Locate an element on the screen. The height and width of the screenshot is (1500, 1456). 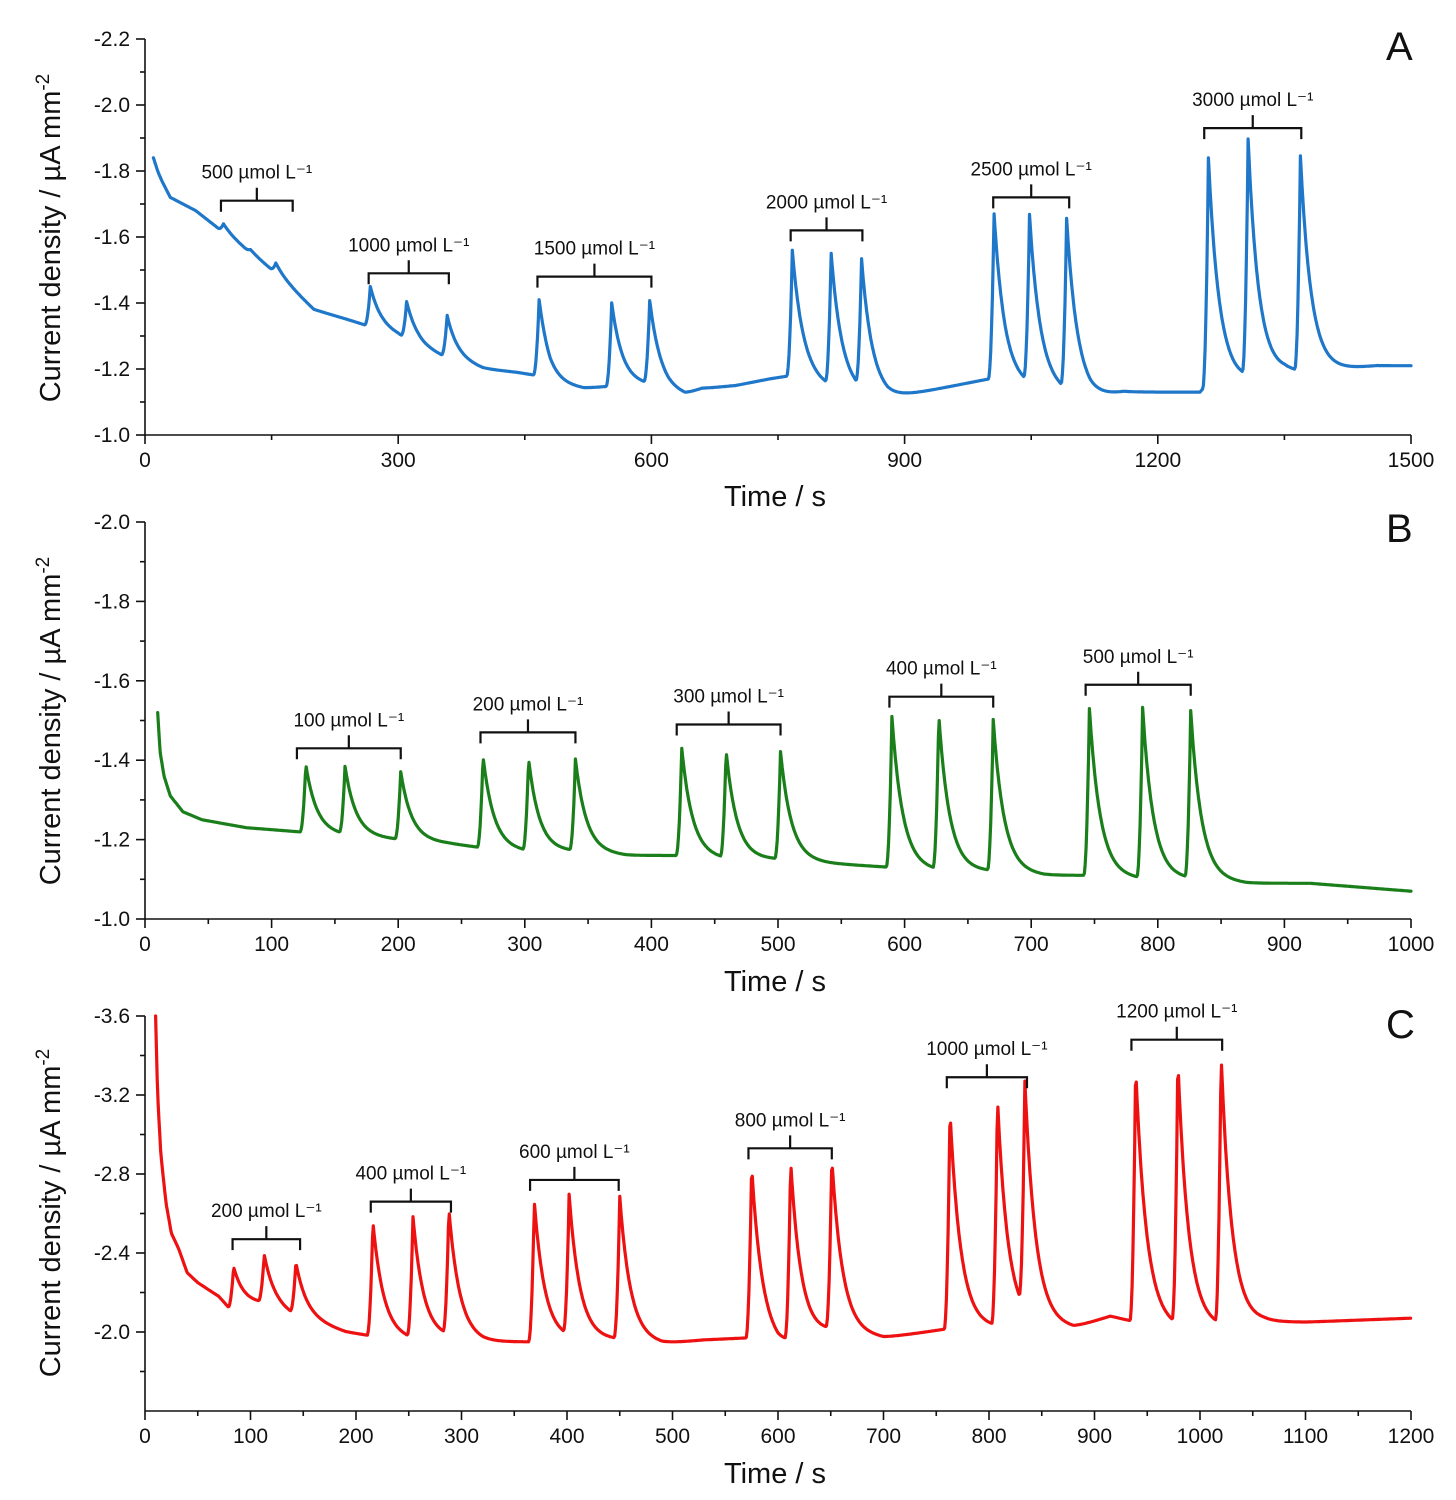
x-axis-title-a: Time / s is located at coordinates (775, 497).